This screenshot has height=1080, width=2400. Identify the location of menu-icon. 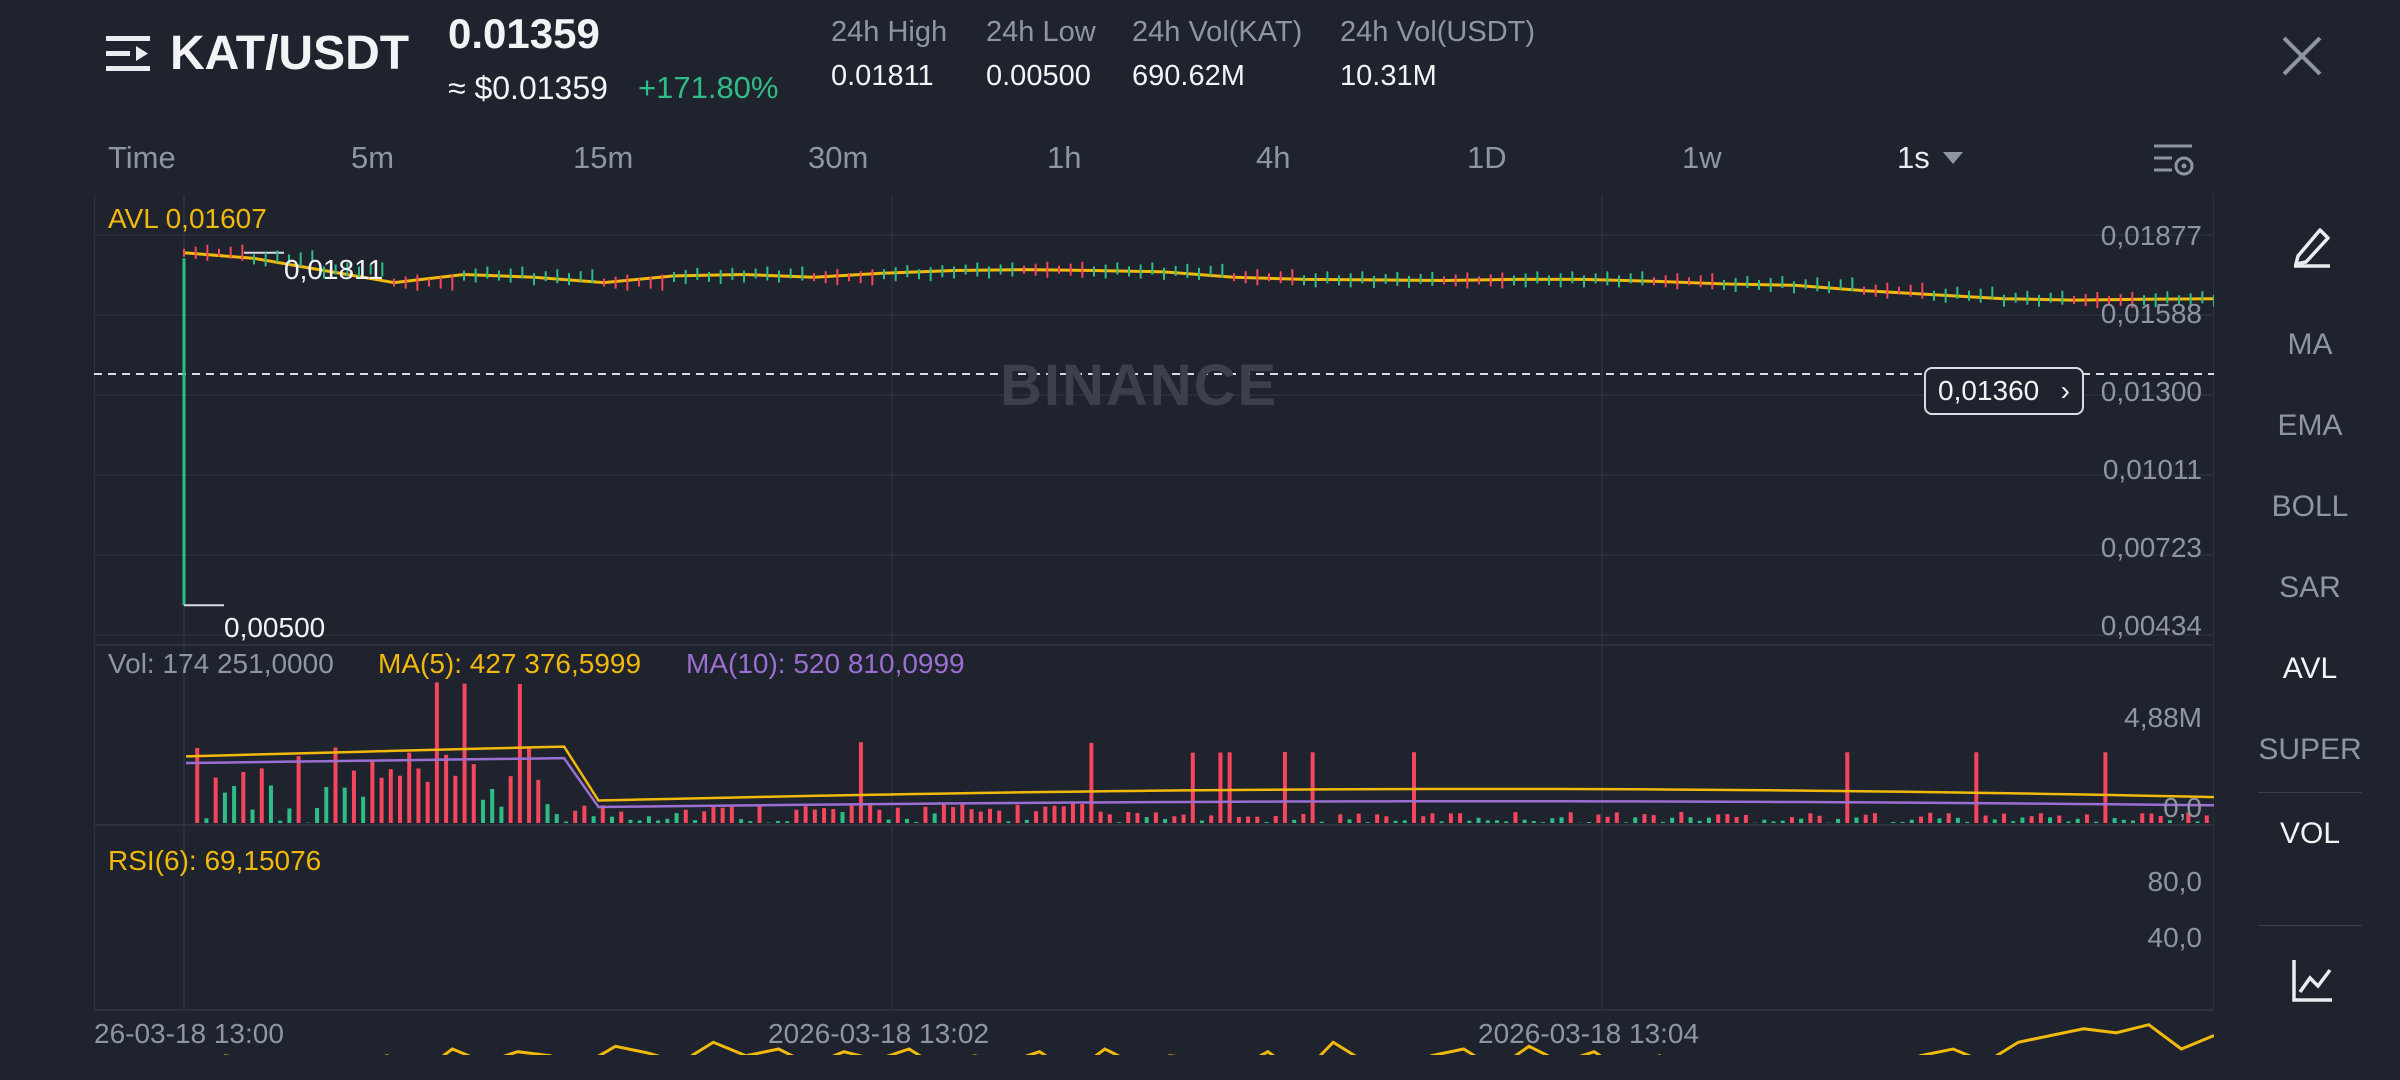
(128, 54).